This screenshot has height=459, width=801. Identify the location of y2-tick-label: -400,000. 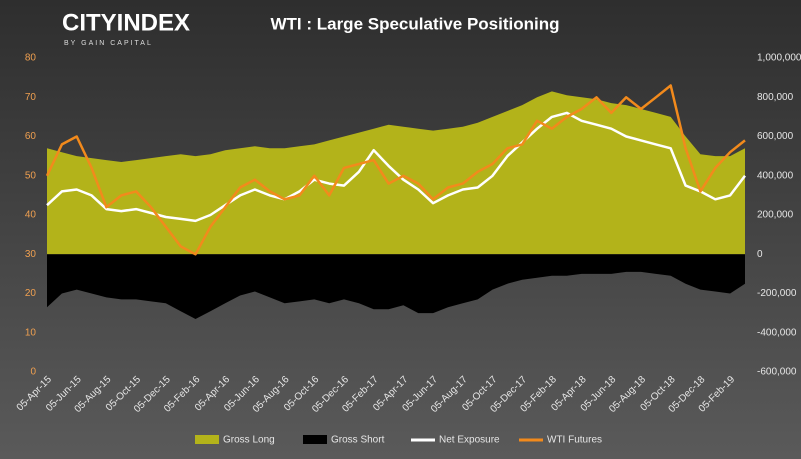
(777, 332).